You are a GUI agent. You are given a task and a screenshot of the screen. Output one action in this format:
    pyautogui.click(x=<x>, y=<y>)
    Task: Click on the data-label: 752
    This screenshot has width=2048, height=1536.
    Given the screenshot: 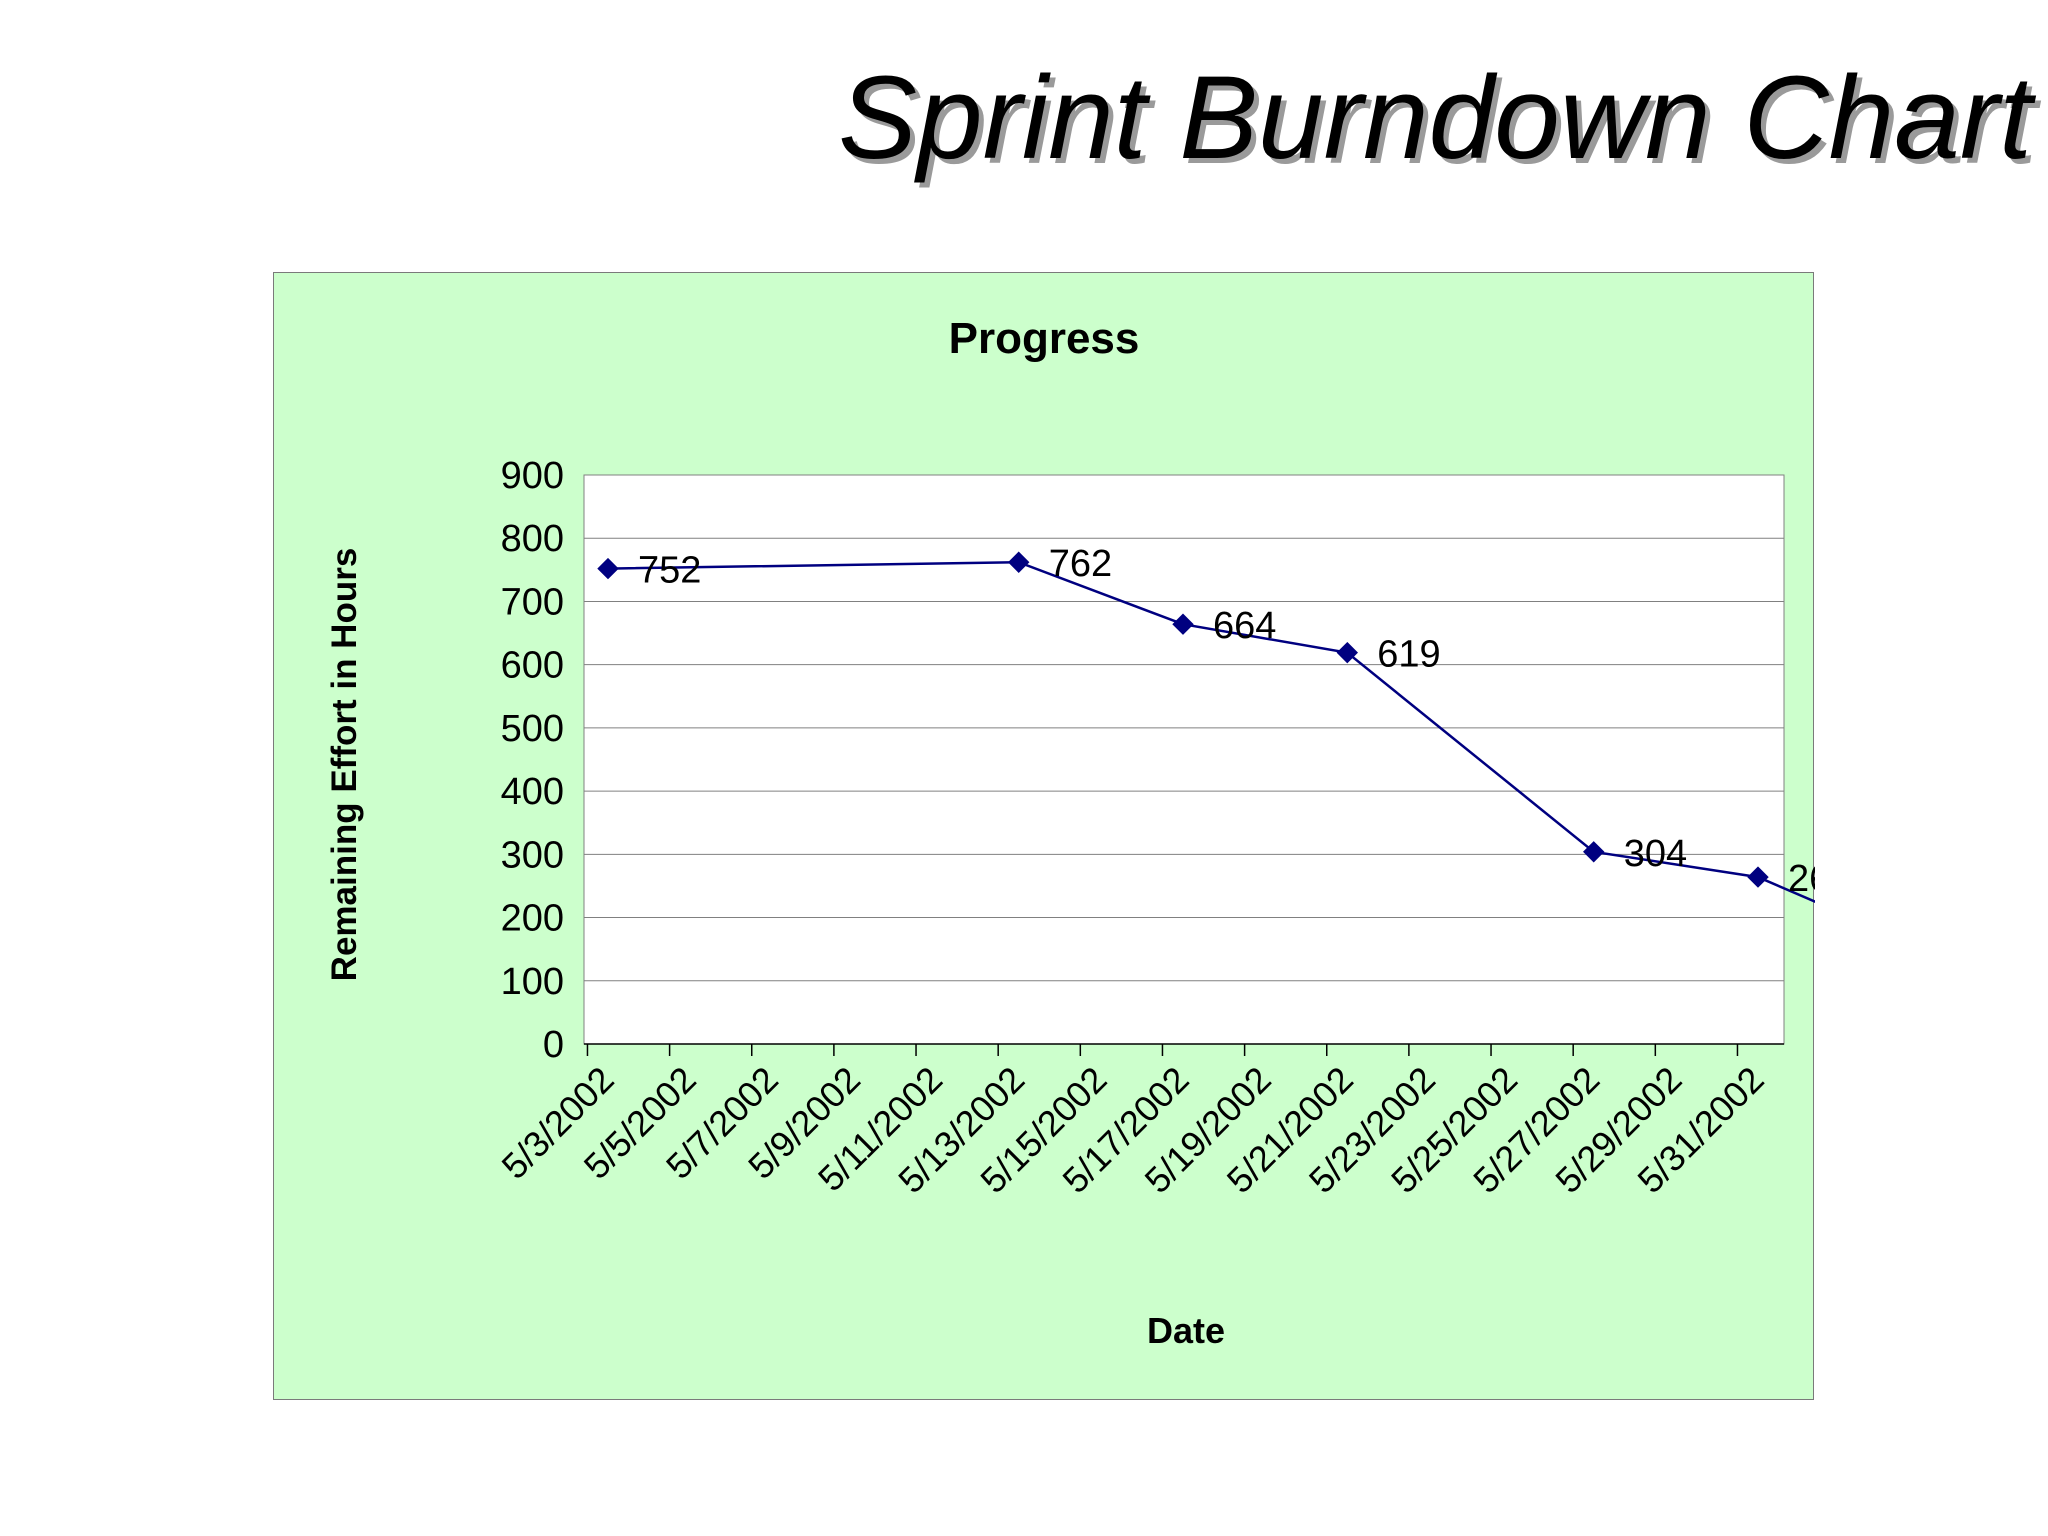 What is the action you would take?
    pyautogui.click(x=669, y=571)
    